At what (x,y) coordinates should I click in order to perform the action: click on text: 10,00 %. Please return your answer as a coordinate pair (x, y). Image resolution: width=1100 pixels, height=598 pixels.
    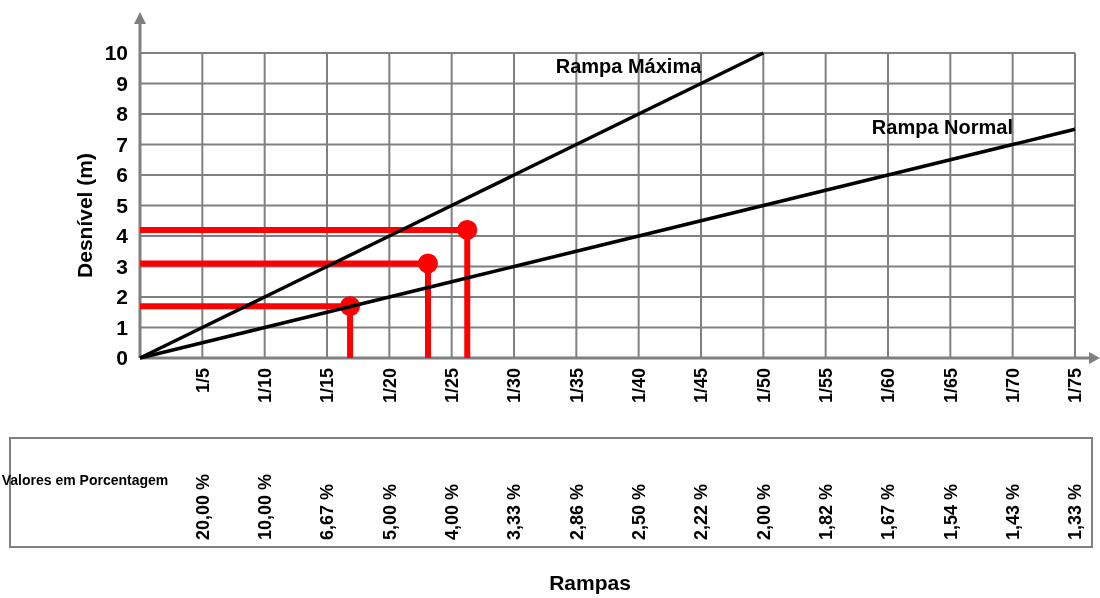
    Looking at the image, I should click on (264, 506).